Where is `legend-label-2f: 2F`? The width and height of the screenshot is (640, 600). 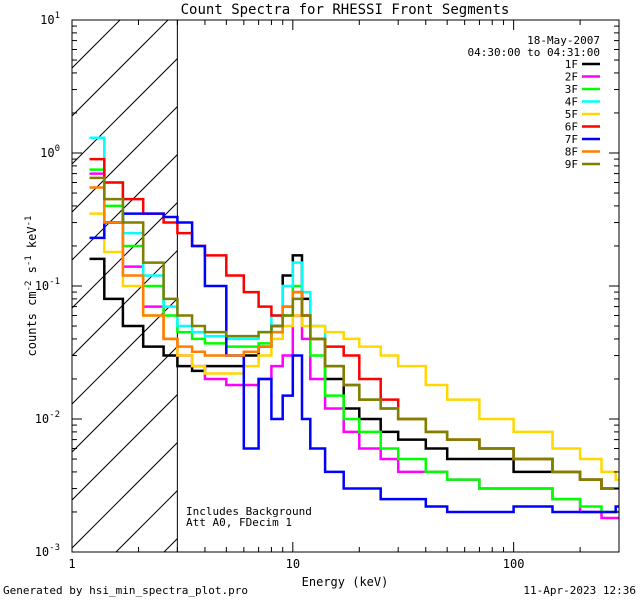 legend-label-2f: 2F is located at coordinates (571, 77).